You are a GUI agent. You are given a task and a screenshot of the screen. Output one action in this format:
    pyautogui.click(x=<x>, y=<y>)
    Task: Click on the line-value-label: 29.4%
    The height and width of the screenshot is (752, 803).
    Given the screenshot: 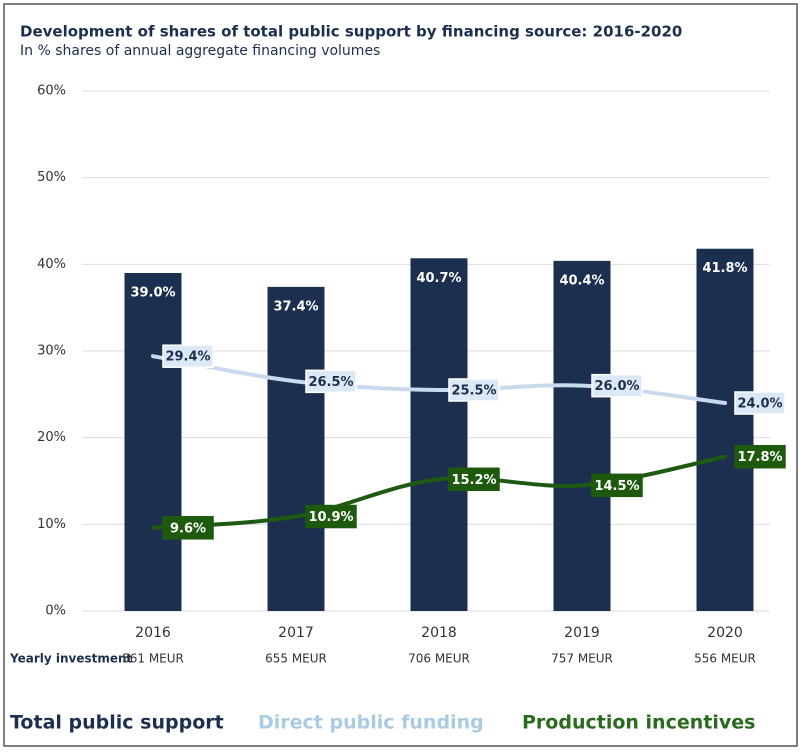 What is the action you would take?
    pyautogui.click(x=187, y=357)
    